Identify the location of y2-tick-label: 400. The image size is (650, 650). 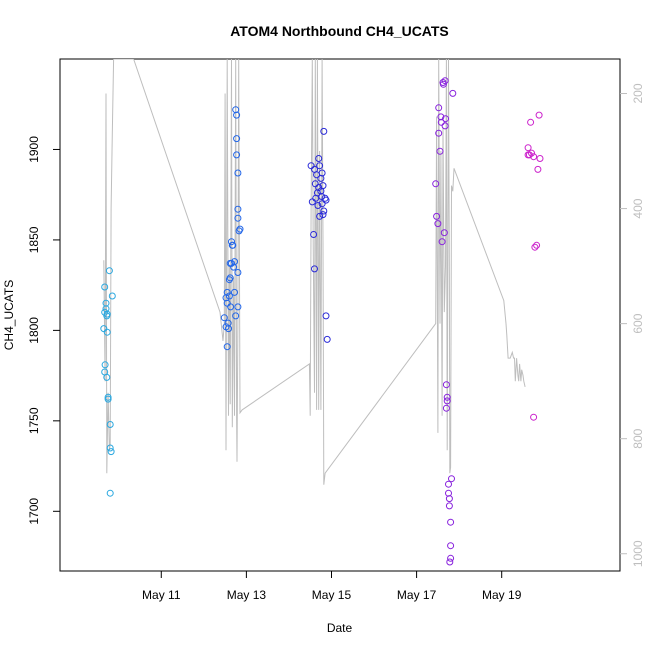
(638, 208).